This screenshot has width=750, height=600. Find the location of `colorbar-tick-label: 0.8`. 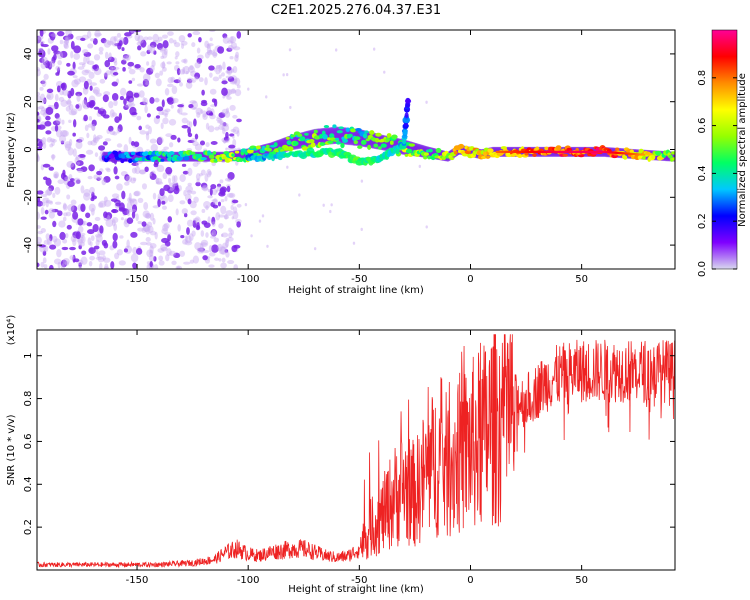

colorbar-tick-label: 0.8 is located at coordinates (702, 78).